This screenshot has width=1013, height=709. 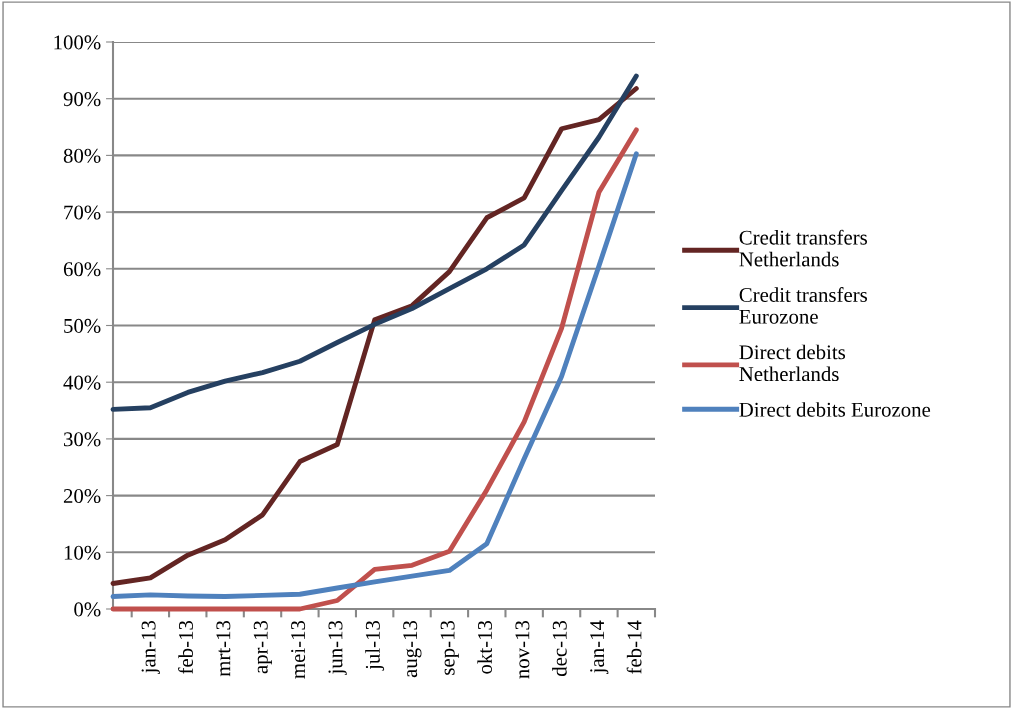 What do you see at coordinates (522, 649) in the screenshot?
I see `x-tick-label: nov-13` at bounding box center [522, 649].